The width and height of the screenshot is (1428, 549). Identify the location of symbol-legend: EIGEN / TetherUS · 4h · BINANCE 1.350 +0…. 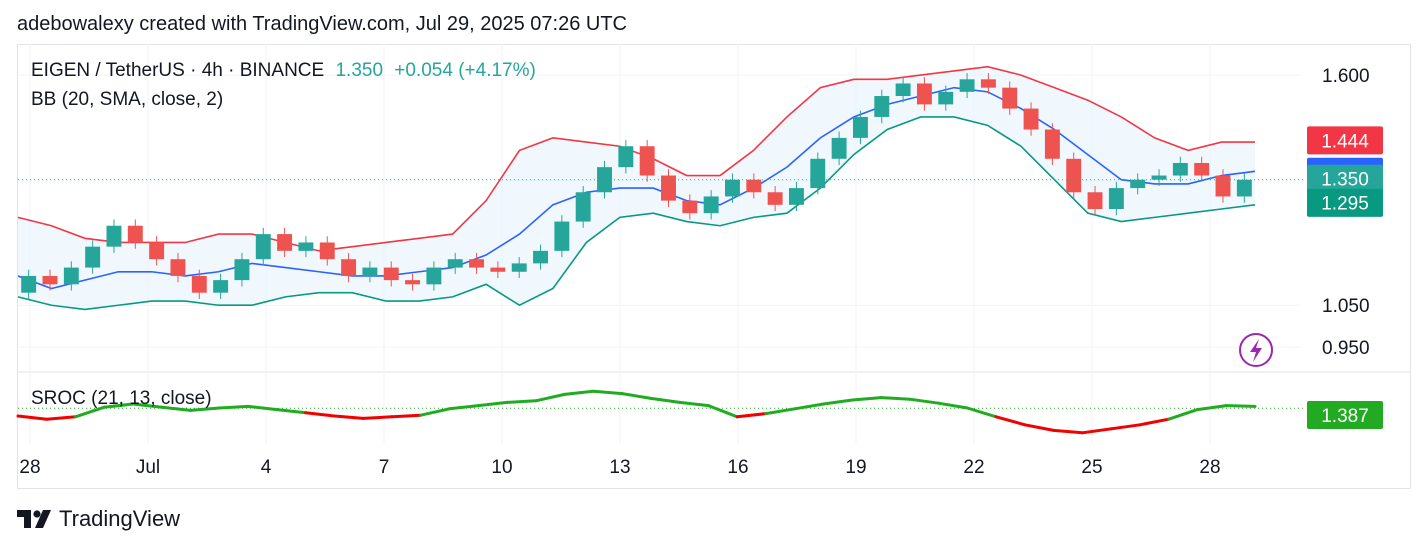
(283, 71).